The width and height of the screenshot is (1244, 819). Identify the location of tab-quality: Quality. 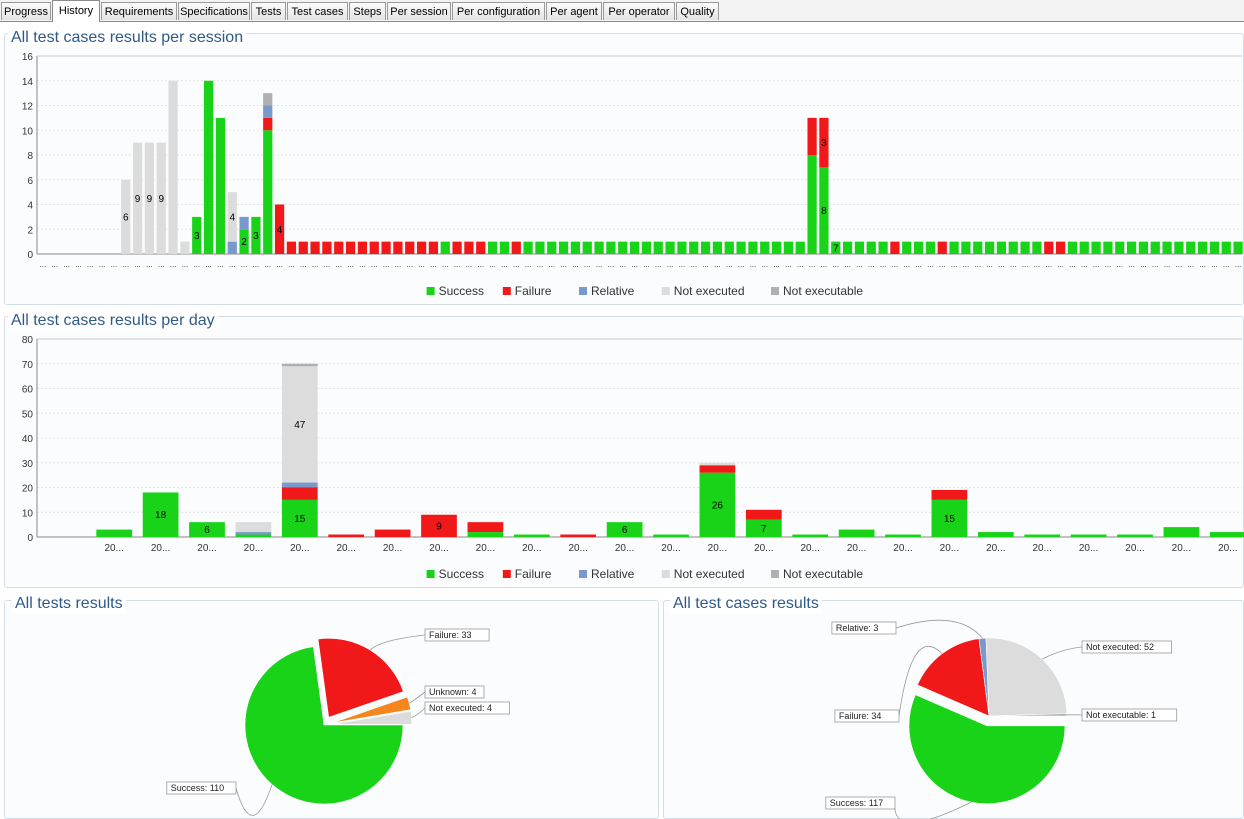
(697, 11).